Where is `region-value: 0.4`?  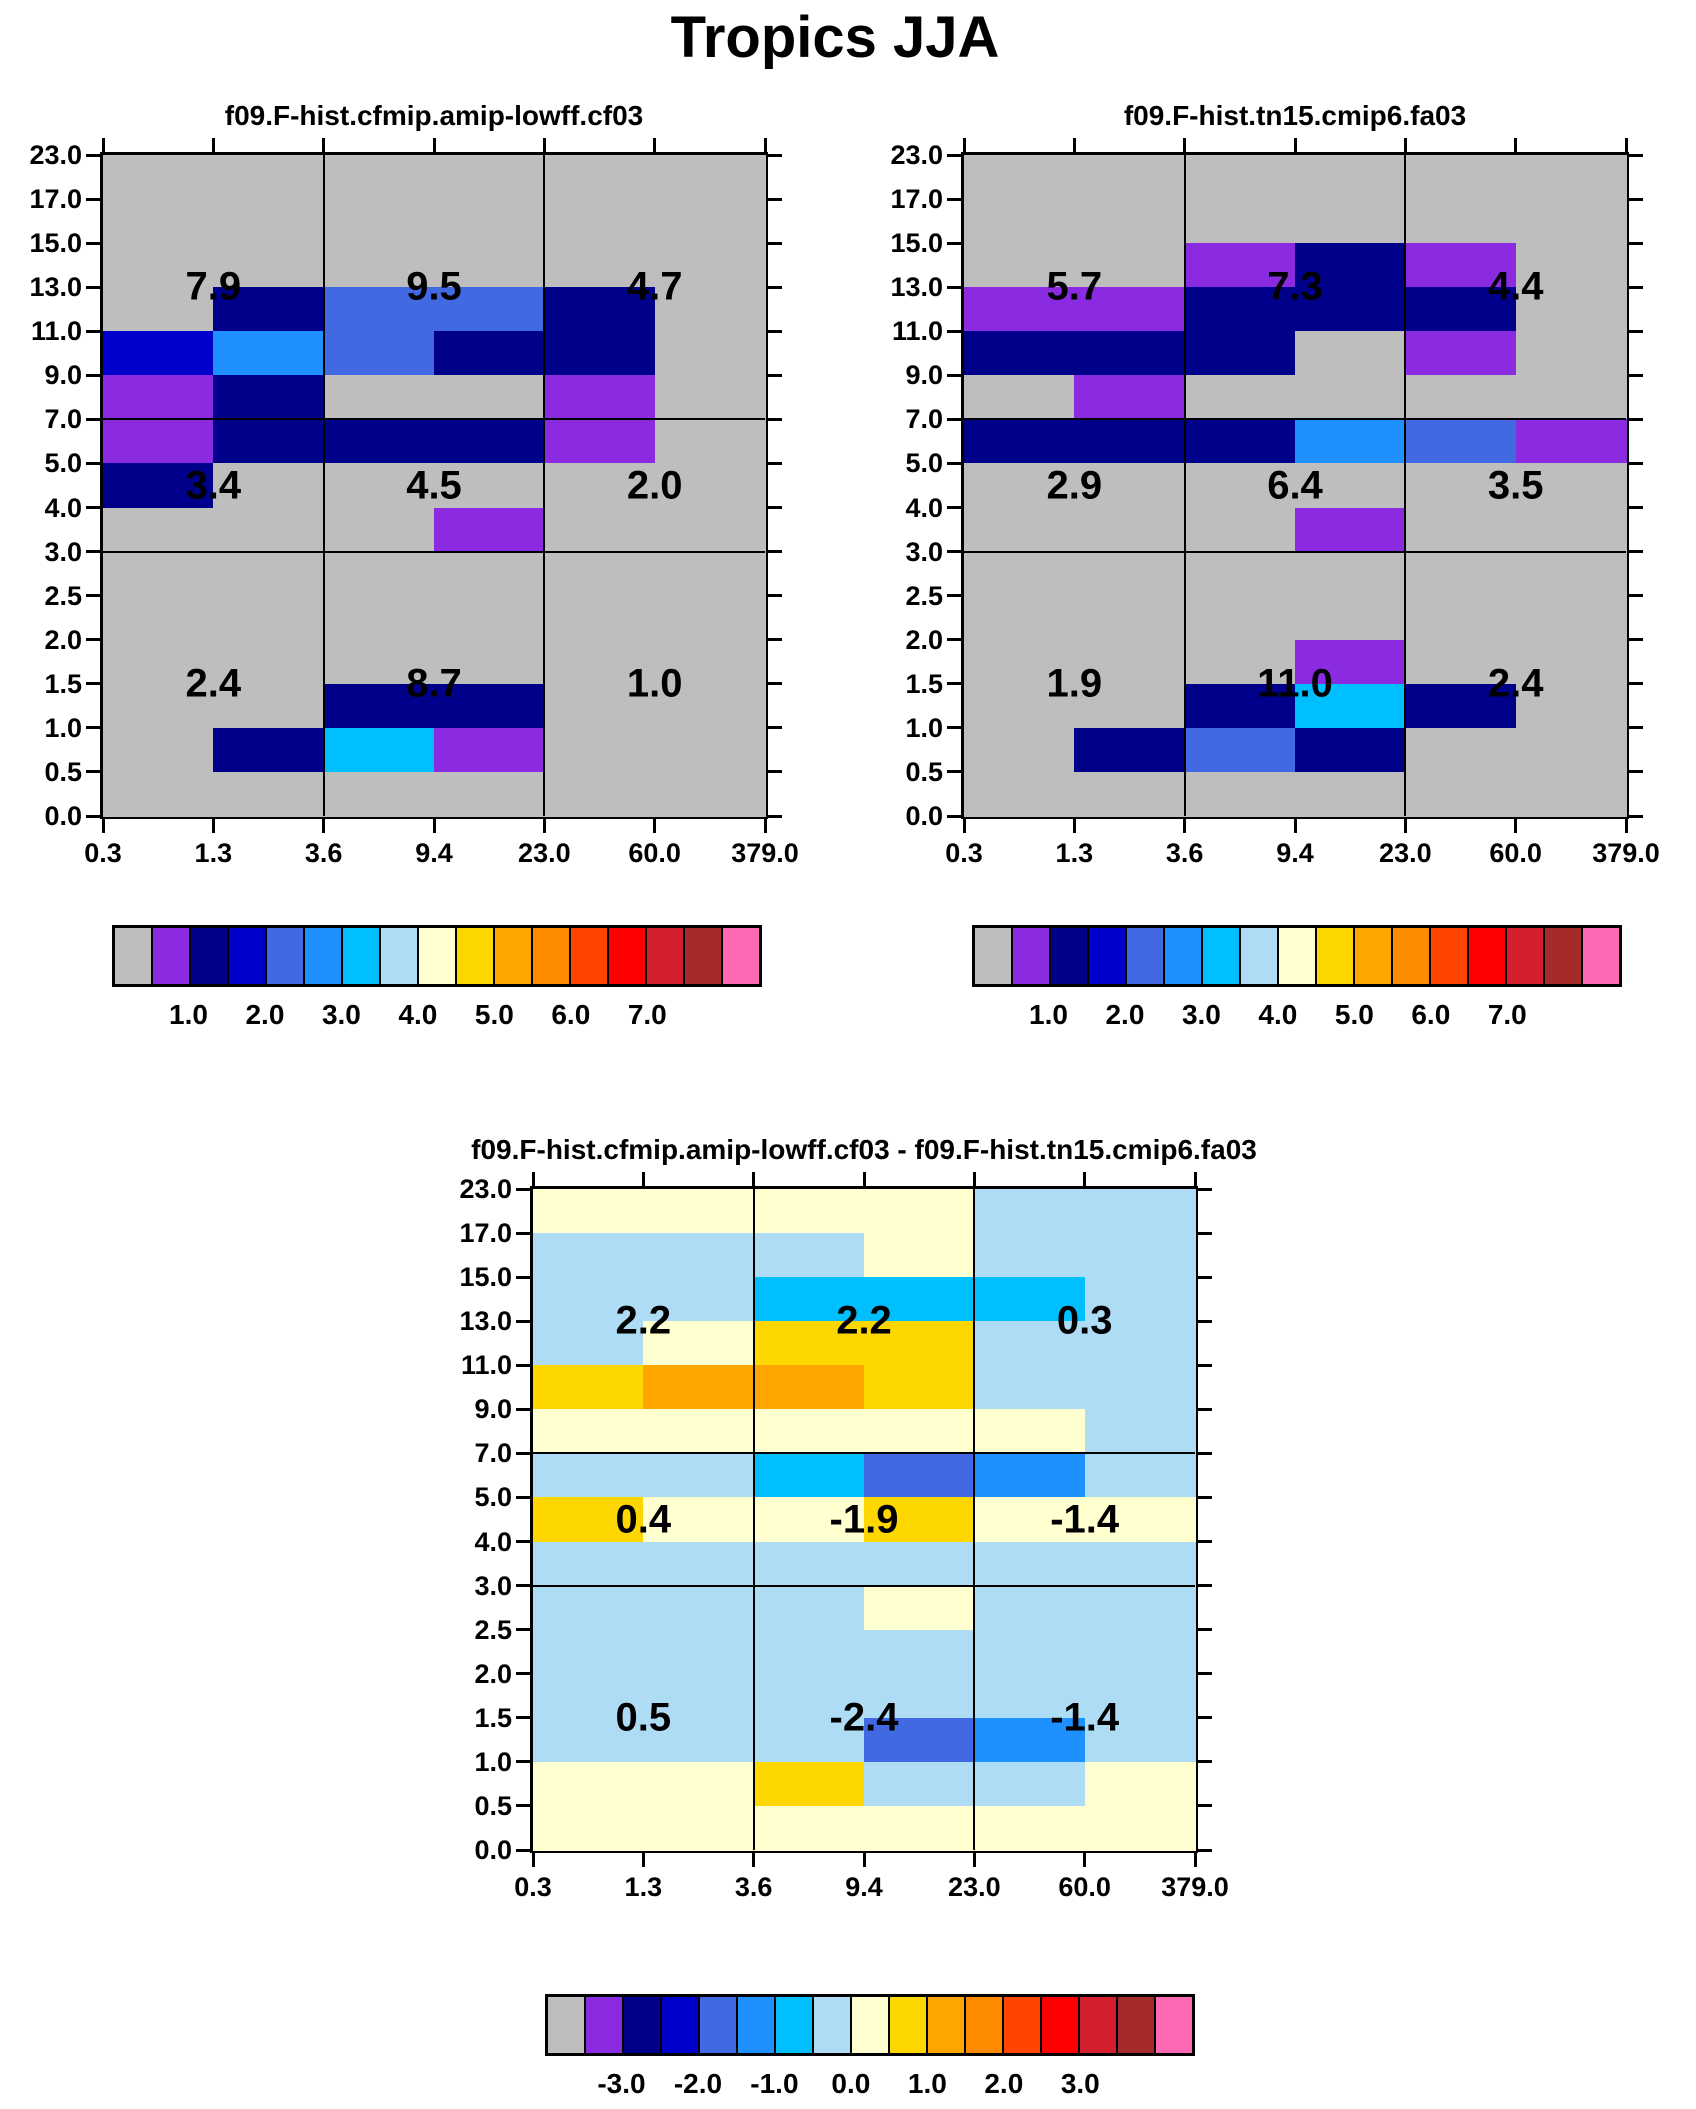 region-value: 0.4 is located at coordinates (643, 1519).